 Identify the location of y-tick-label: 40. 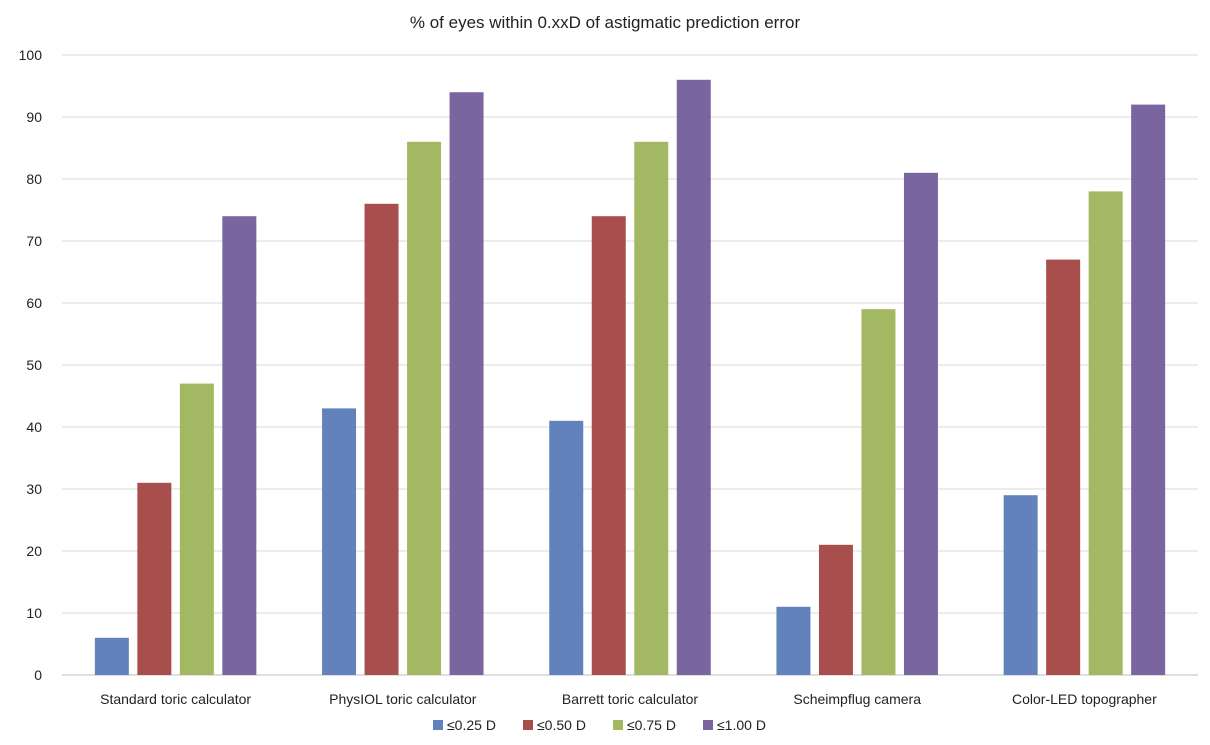
(34, 427).